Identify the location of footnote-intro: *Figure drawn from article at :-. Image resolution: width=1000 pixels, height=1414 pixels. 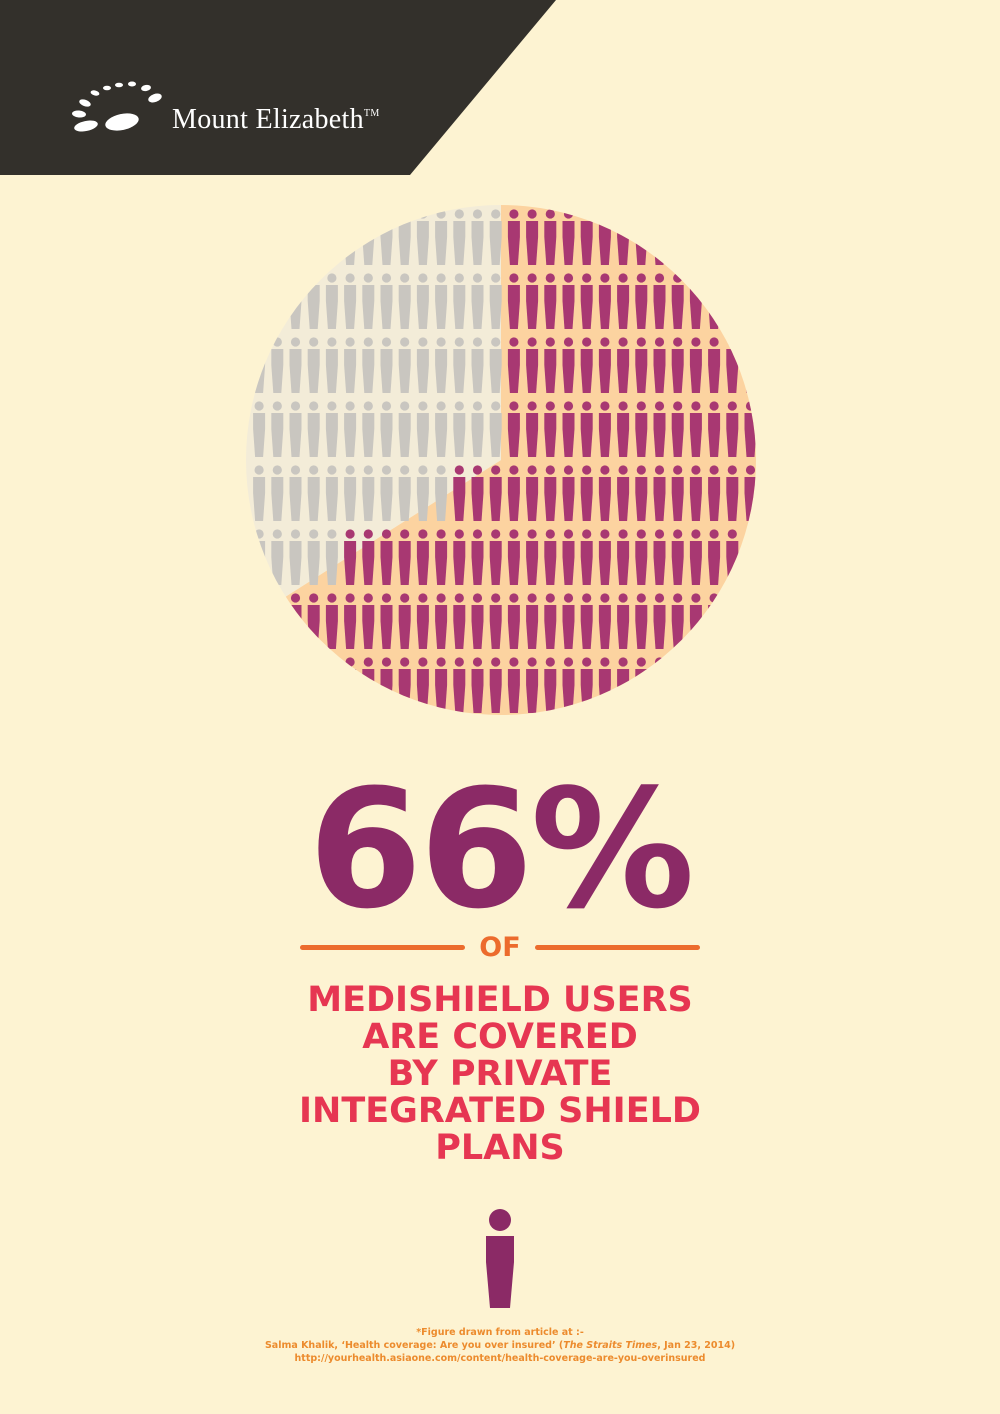
(500, 1332).